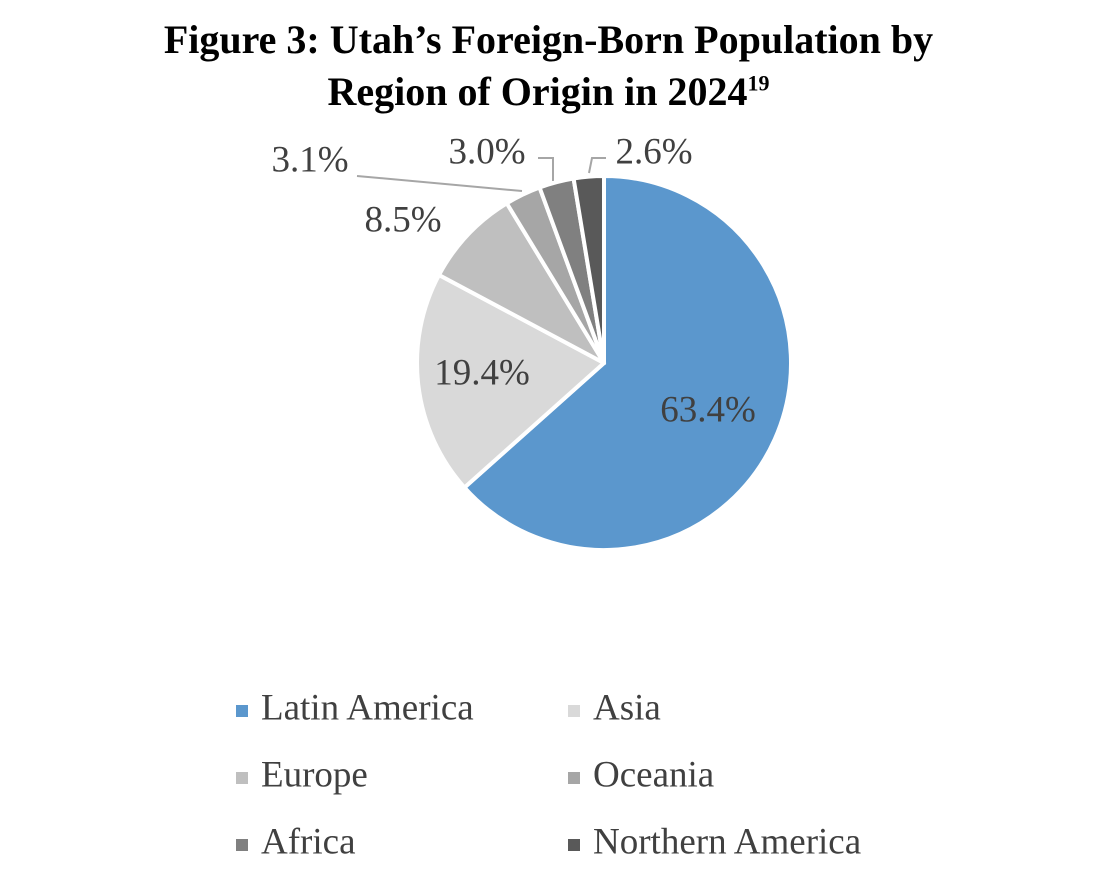 Image resolution: width=1097 pixels, height=893 pixels. I want to click on legend-label: Latin America, so click(367, 707).